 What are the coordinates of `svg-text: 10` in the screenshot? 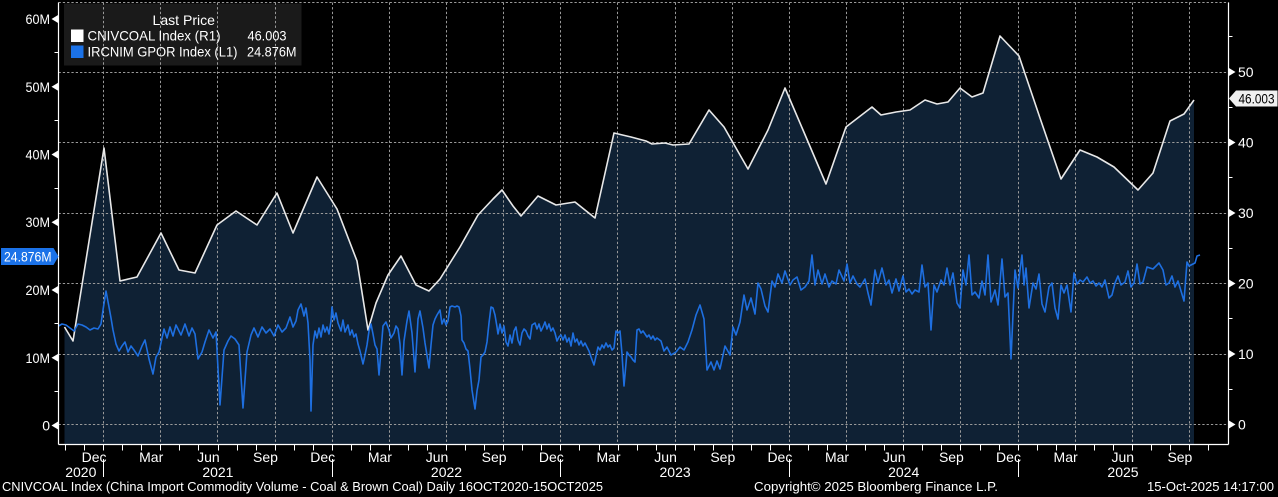 It's located at (1246, 354).